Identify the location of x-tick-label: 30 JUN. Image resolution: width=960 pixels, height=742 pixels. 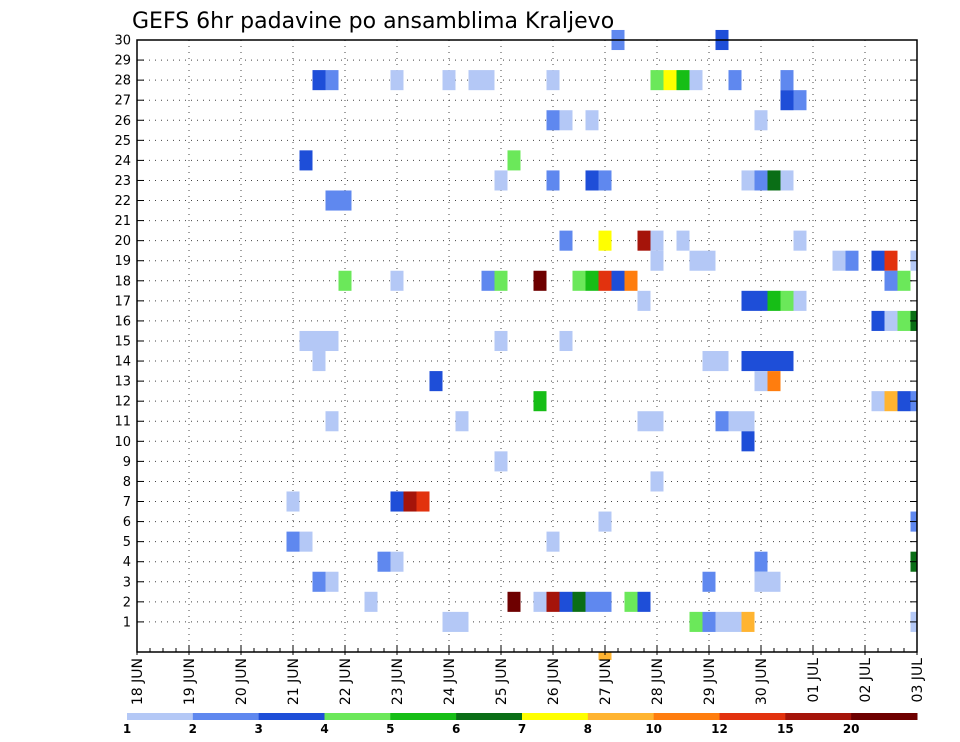
(762, 681).